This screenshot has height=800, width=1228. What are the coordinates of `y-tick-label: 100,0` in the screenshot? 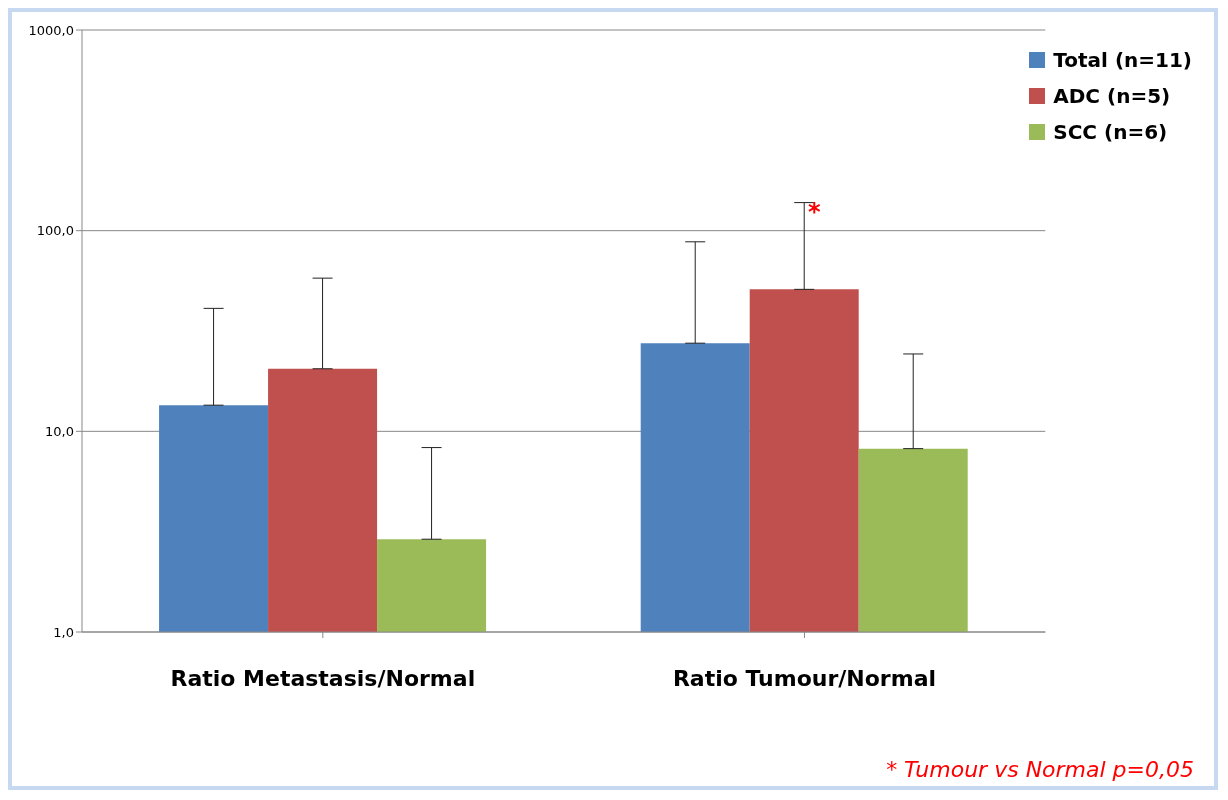 It's located at (55, 231).